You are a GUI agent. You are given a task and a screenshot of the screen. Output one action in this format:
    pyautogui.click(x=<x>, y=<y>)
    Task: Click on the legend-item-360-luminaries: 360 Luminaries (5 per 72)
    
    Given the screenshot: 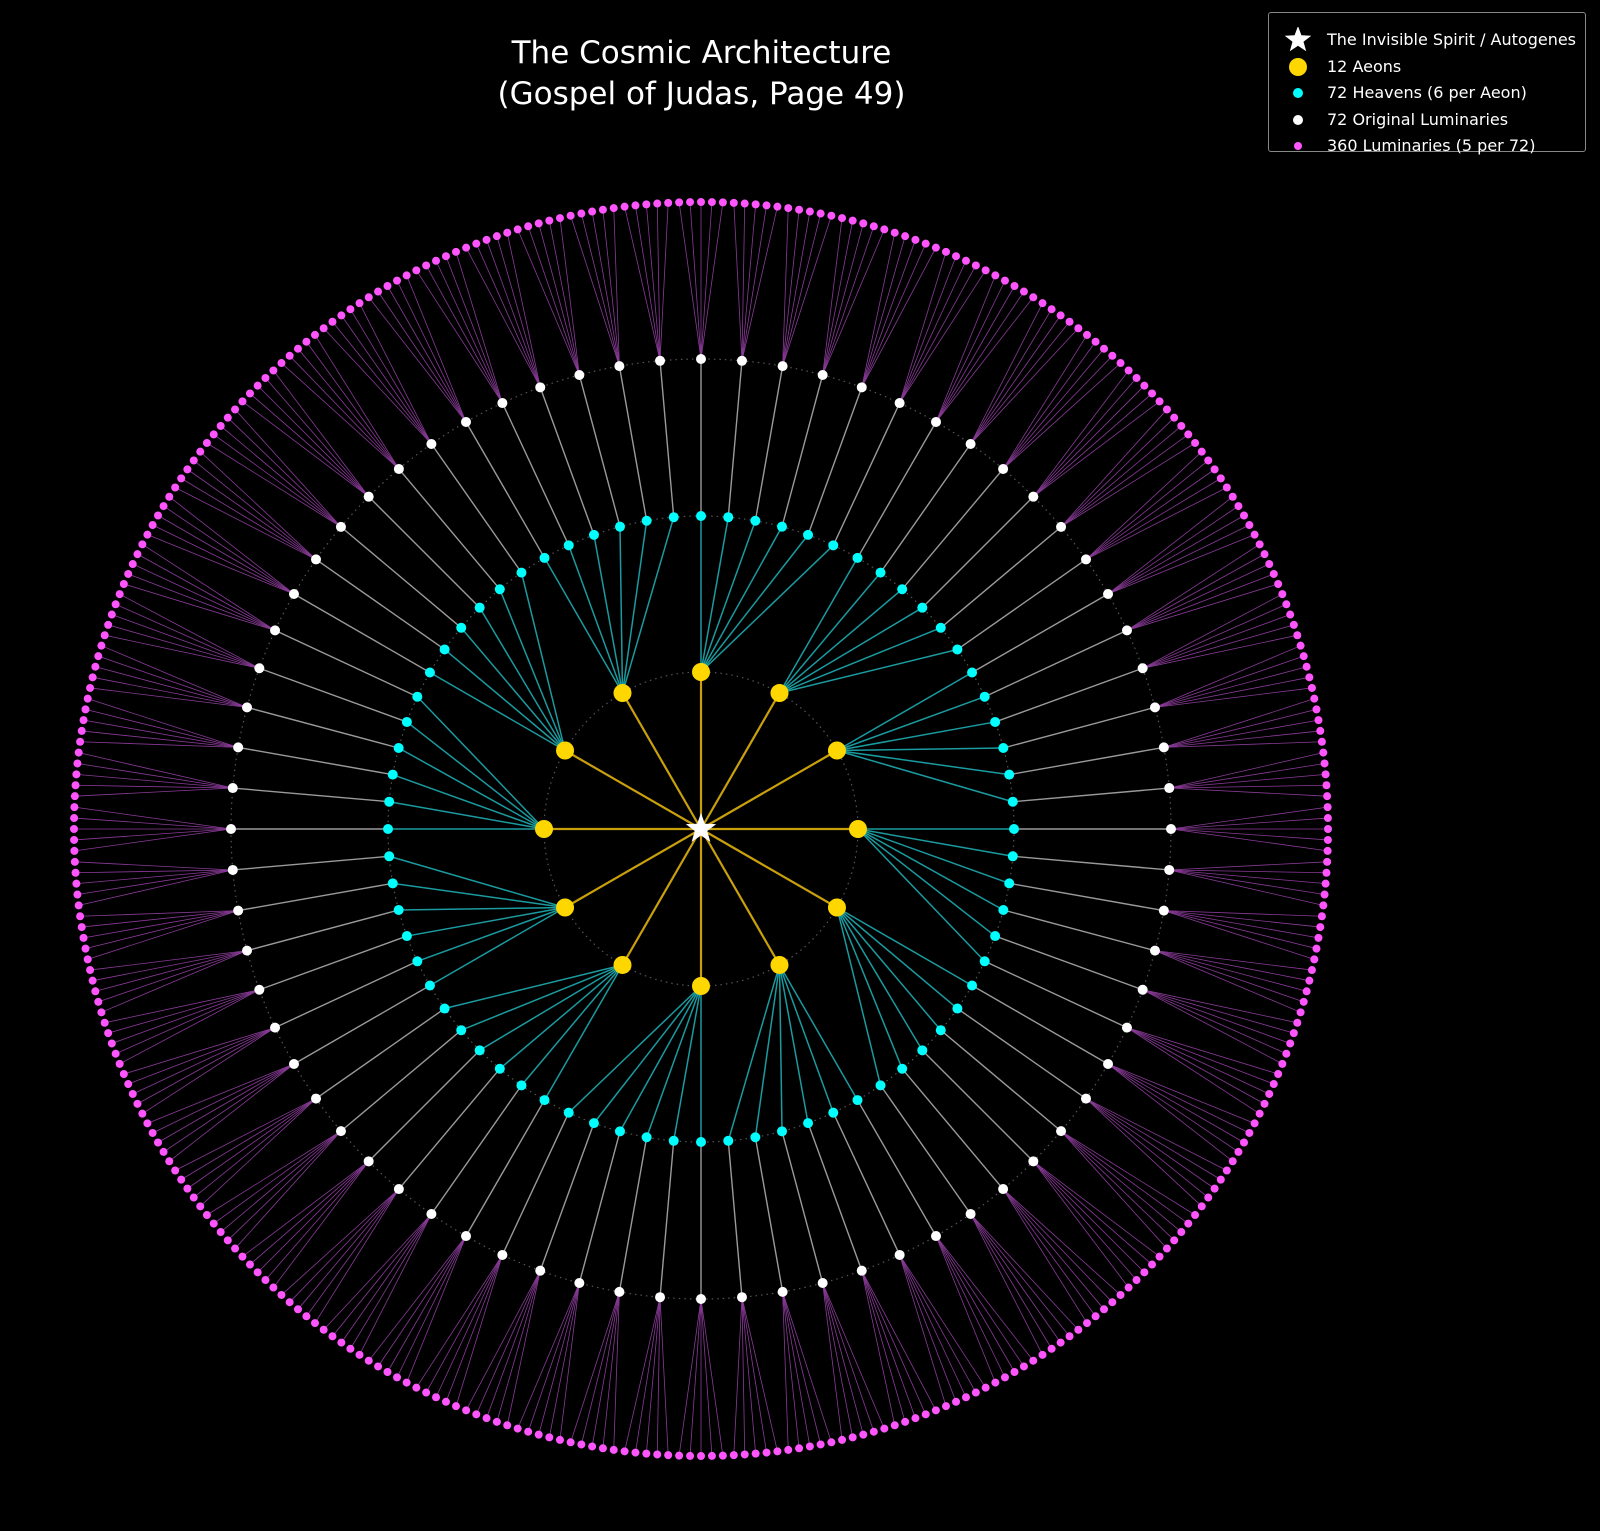 What is the action you would take?
    pyautogui.click(x=1427, y=146)
    